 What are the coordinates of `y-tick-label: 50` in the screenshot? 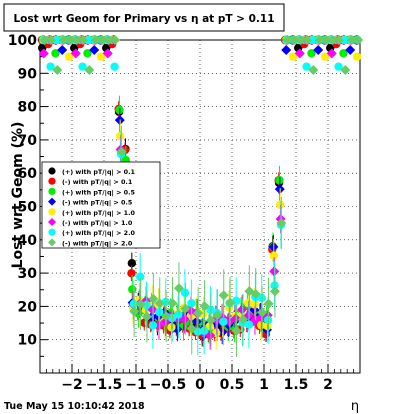 It's located at (28, 208).